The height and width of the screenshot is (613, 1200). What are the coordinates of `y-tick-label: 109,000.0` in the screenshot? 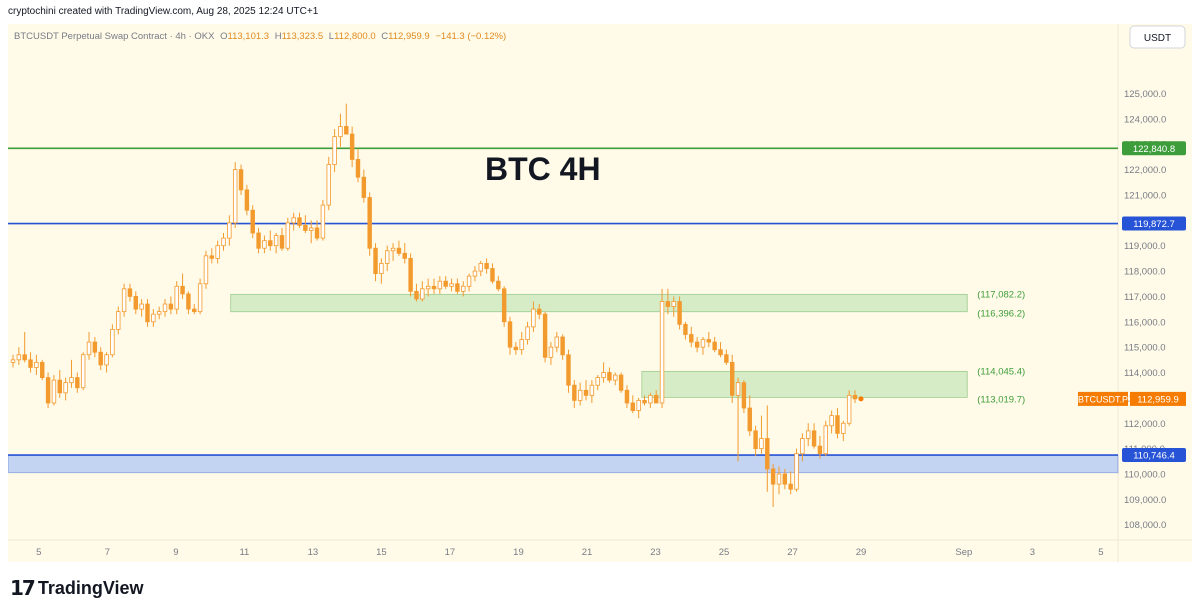 It's located at (1145, 500).